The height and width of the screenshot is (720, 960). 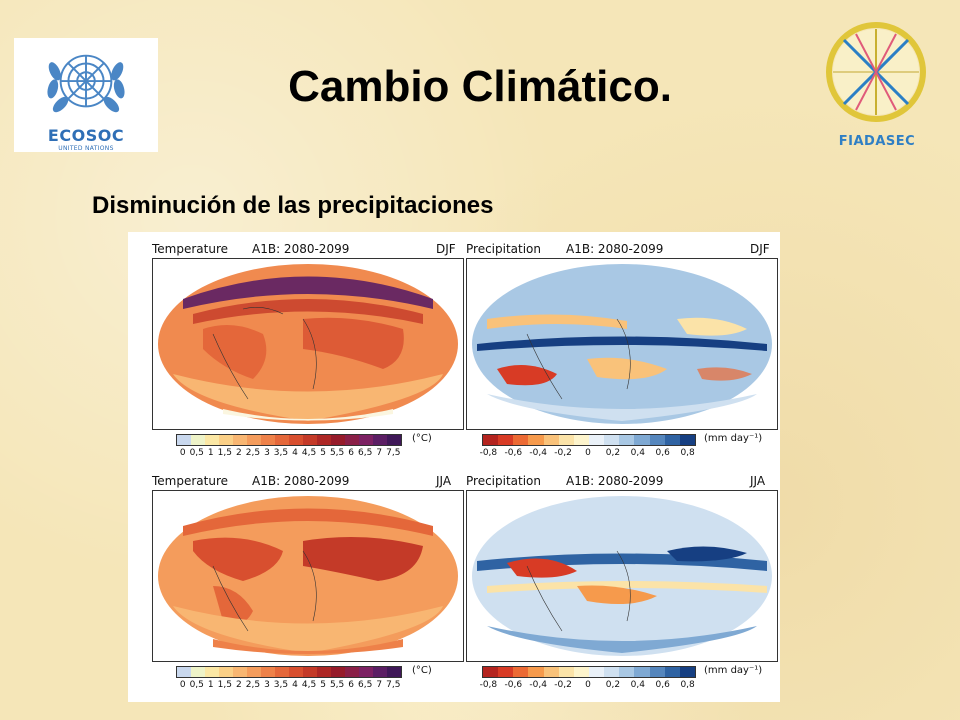 What do you see at coordinates (337, 685) in the screenshot?
I see `colorbar-tick-label: 5,5` at bounding box center [337, 685].